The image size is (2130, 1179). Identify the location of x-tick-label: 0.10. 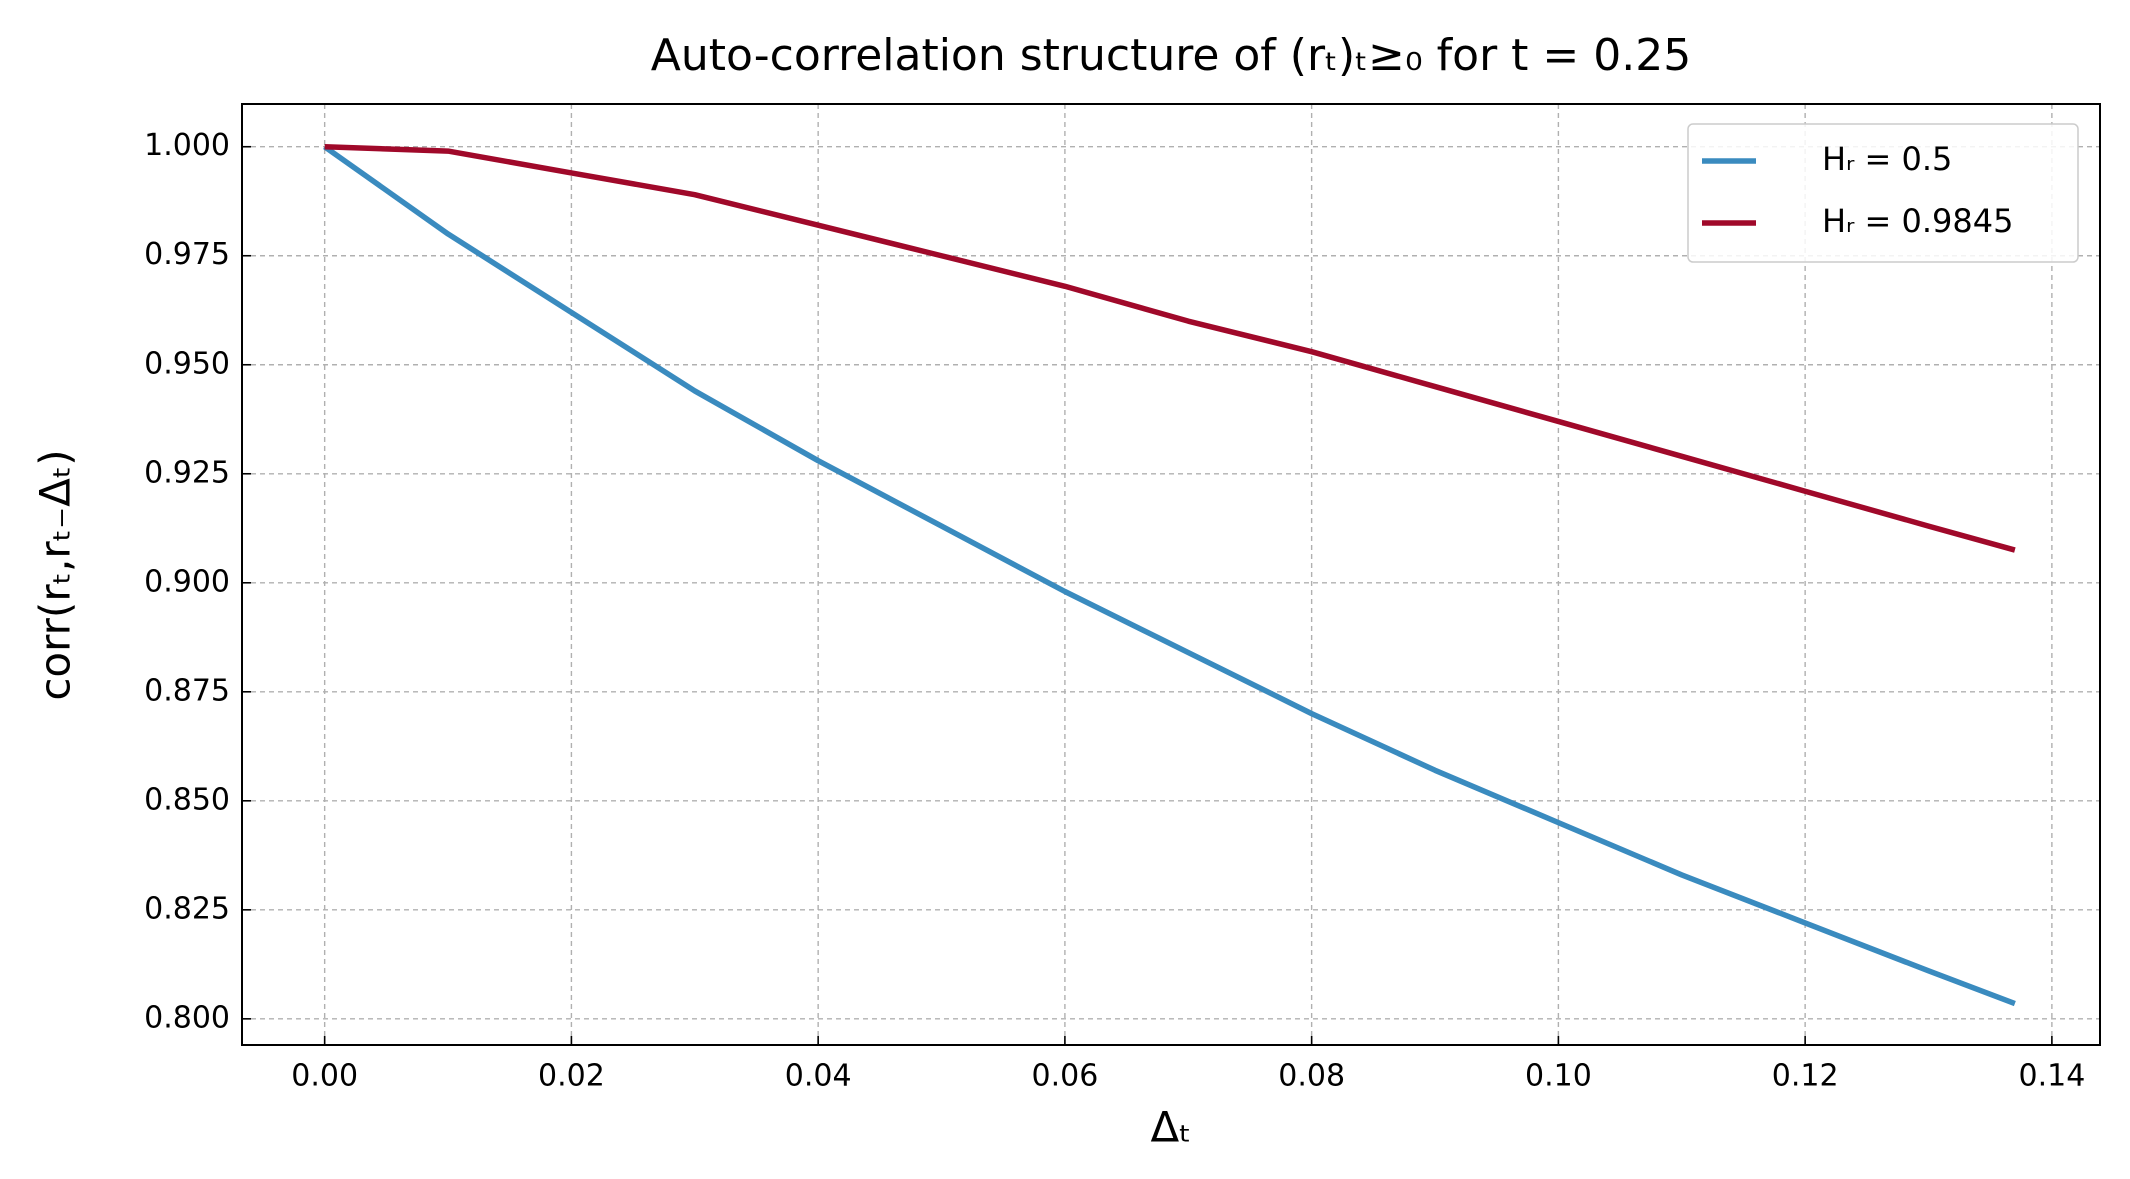
(1558, 1076).